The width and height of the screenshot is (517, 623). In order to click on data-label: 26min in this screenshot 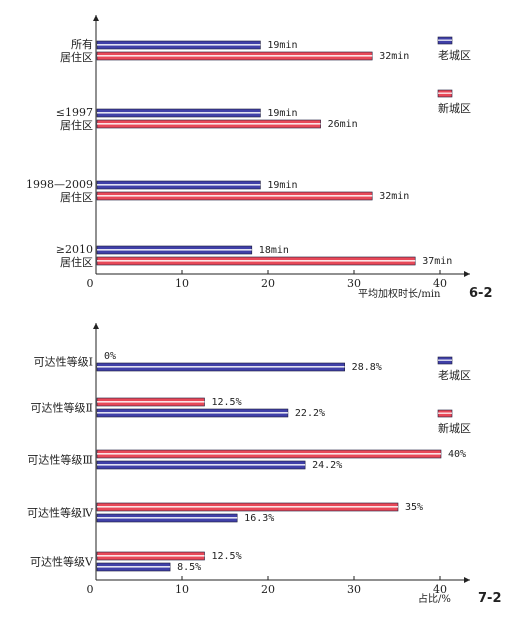, I will do `click(343, 124)`.